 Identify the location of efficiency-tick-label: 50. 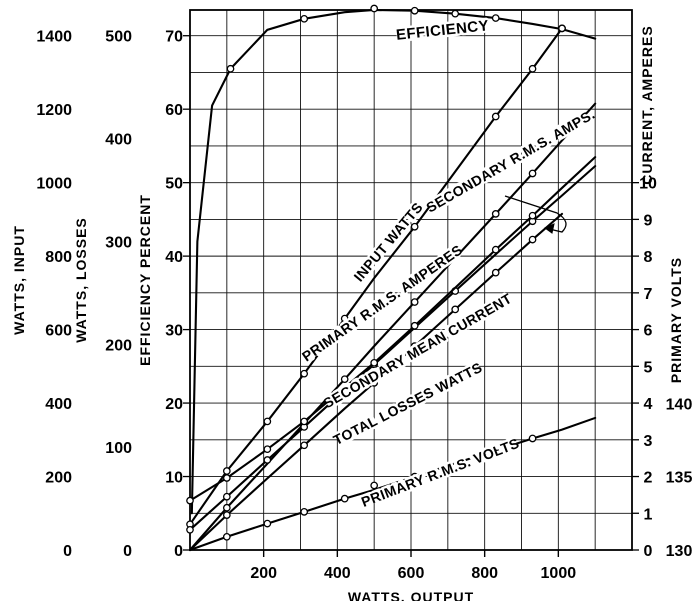
(174, 184).